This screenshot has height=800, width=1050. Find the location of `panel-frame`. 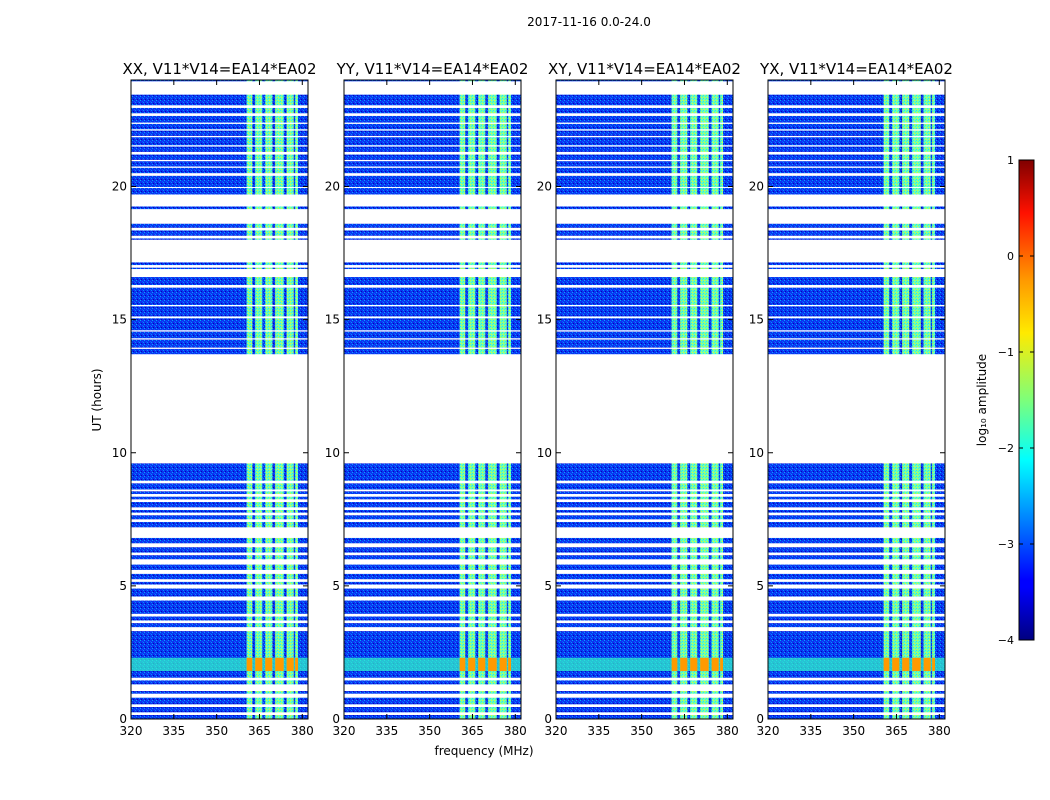

panel-frame is located at coordinates (644, 399).